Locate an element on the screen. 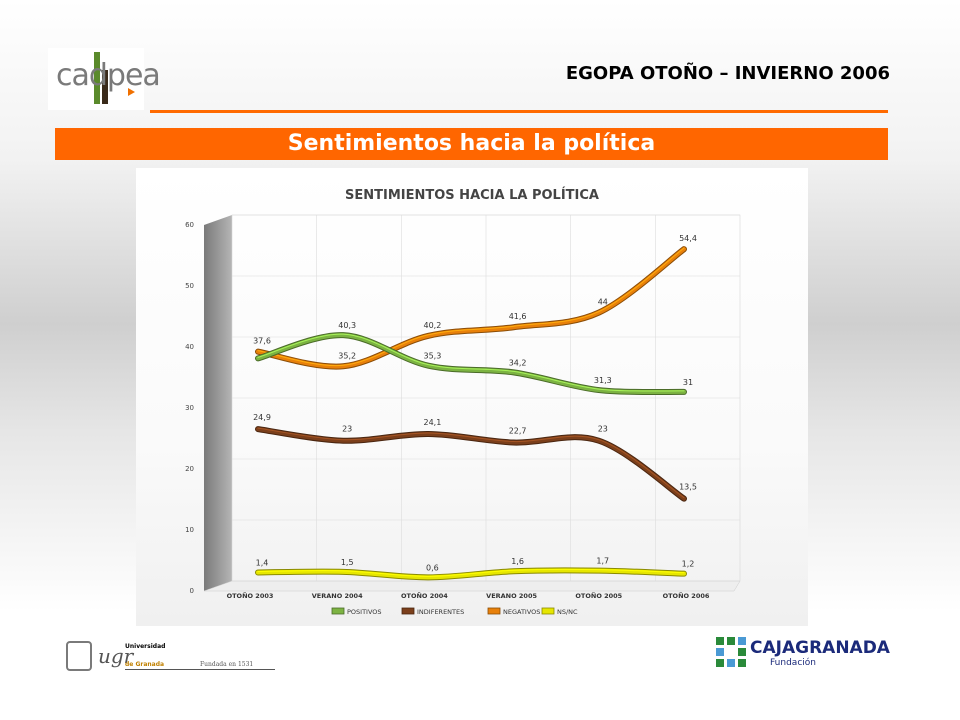 This screenshot has width=960, height=720. logo-bar-green is located at coordinates (97, 78).